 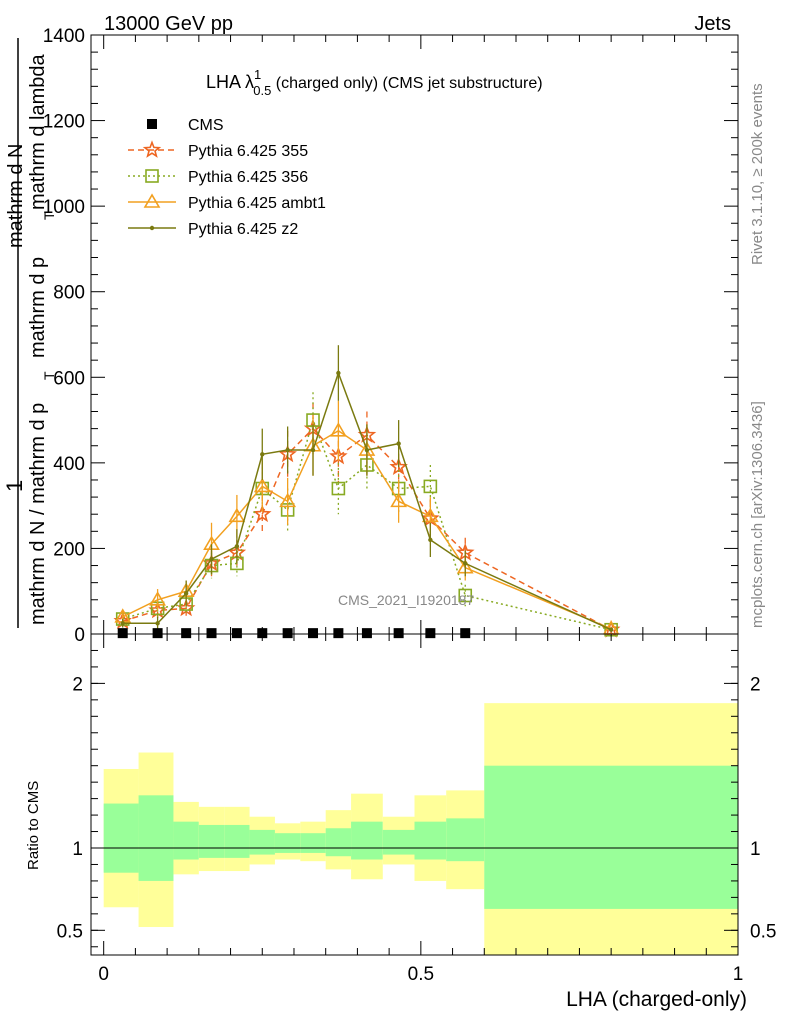 I want to click on legend-item: Pythia 6.425 ambt1, so click(x=227, y=202).